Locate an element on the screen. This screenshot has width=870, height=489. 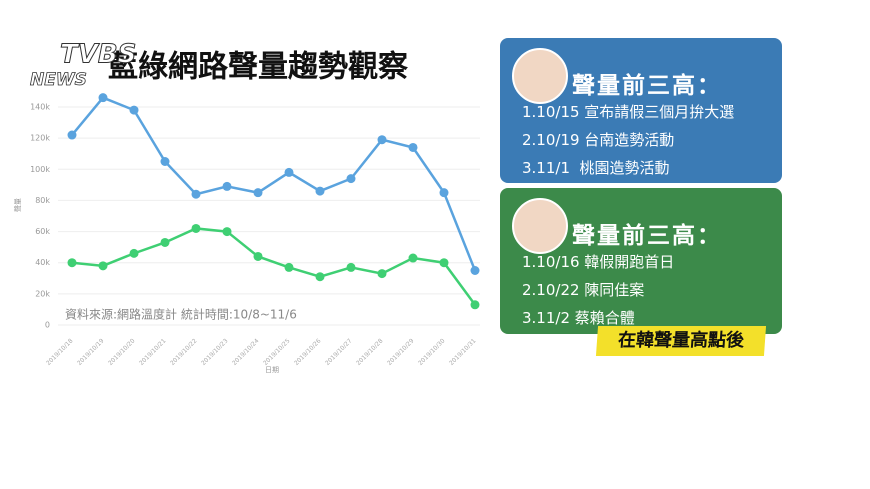
panel-item: 1.10/15 宣布請假三個月拚大選 is located at coordinates (628, 112).